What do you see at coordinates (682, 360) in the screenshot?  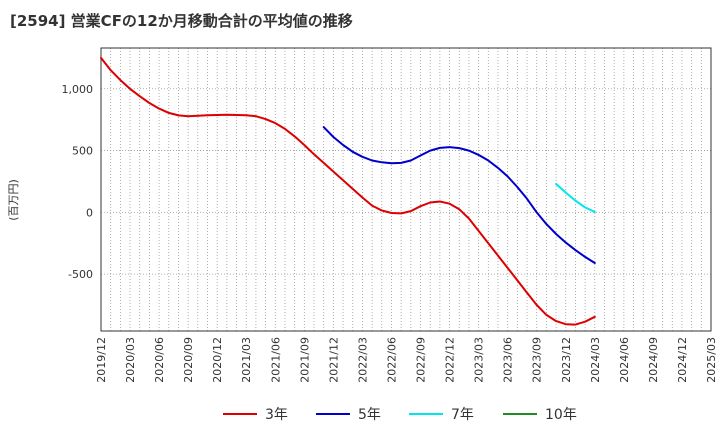 I see `x-tick-label: 2024/12` at bounding box center [682, 360].